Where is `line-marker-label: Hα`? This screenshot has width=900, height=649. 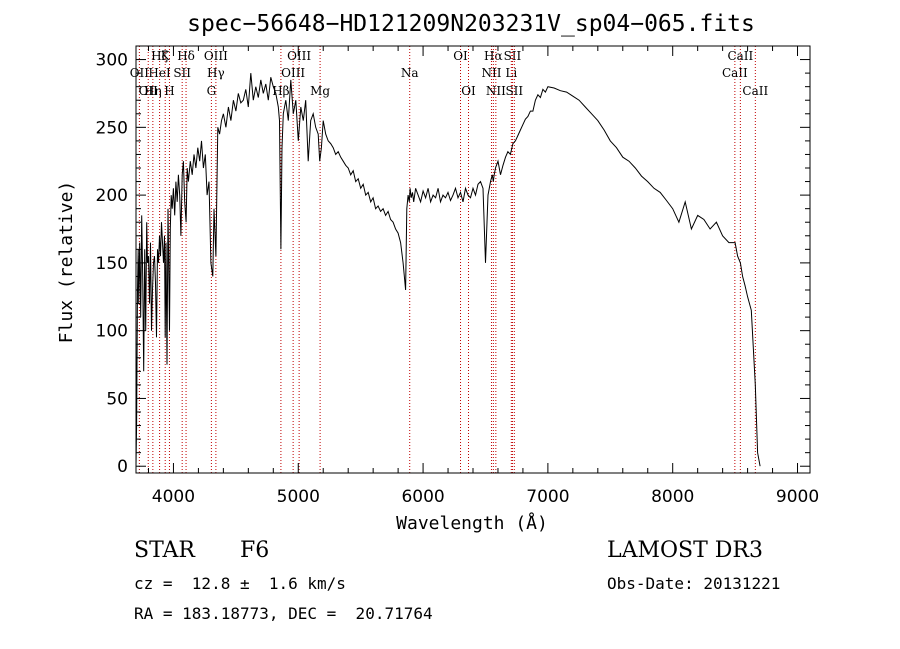
line-marker-label: Hα is located at coordinates (493, 56).